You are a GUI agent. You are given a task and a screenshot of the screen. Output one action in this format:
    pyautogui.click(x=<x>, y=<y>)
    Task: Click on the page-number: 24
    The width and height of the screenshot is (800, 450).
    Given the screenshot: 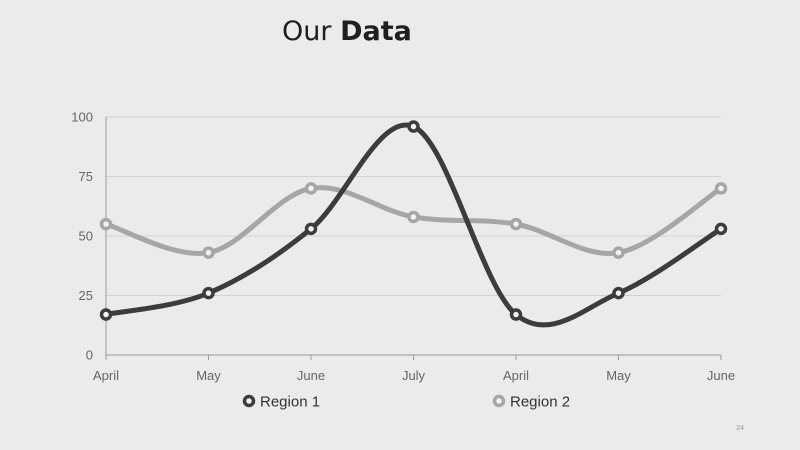 What is the action you would take?
    pyautogui.click(x=740, y=428)
    